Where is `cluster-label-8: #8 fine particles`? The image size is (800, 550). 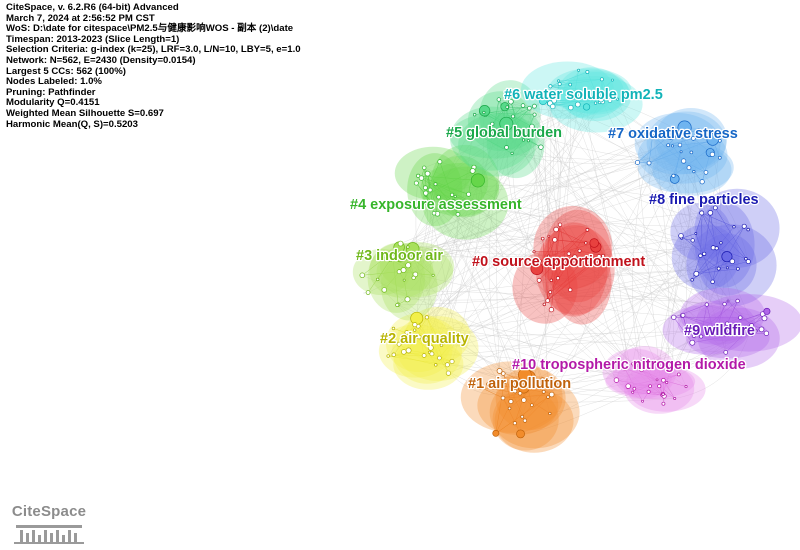 cluster-label-8: #8 fine particles is located at coordinates (704, 200).